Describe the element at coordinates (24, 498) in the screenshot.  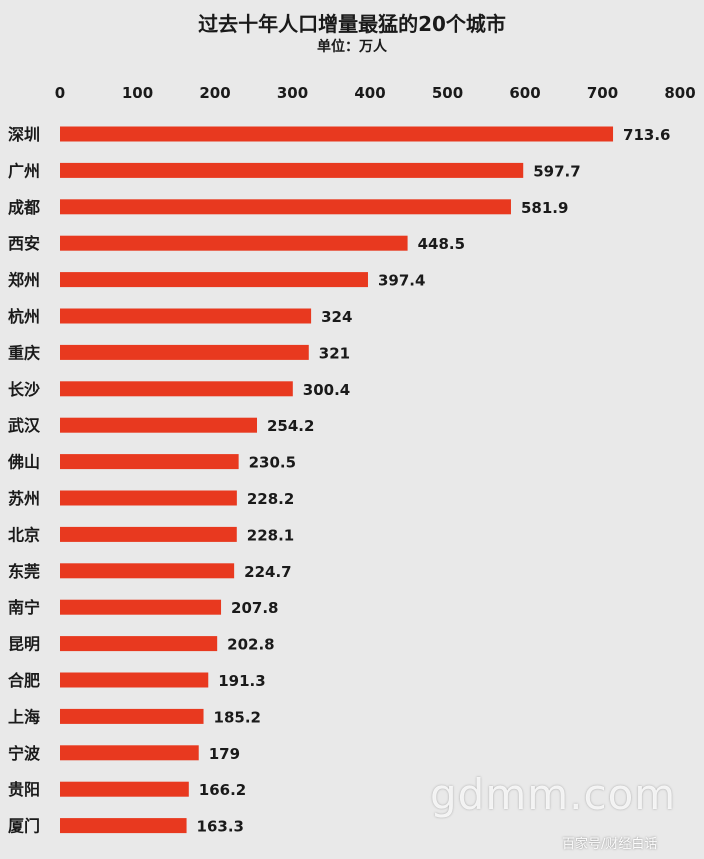
I see `category-label: 苏州` at that location.